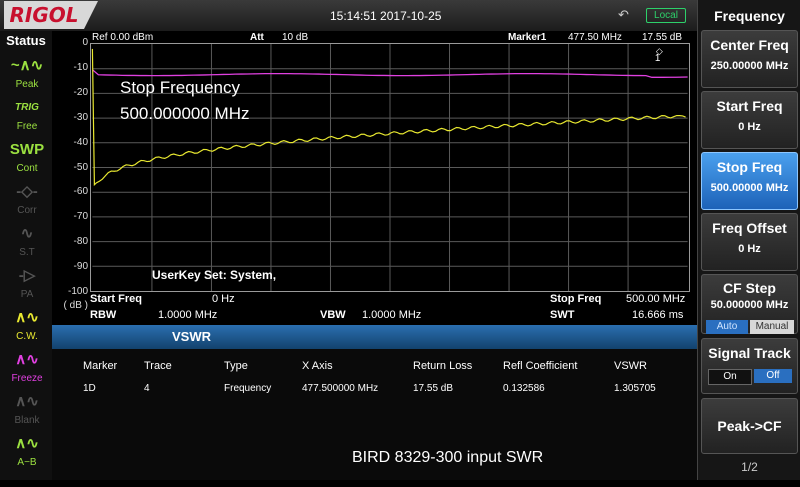  Describe the element at coordinates (27, 378) in the screenshot. I see `status-label: Freeze` at that location.